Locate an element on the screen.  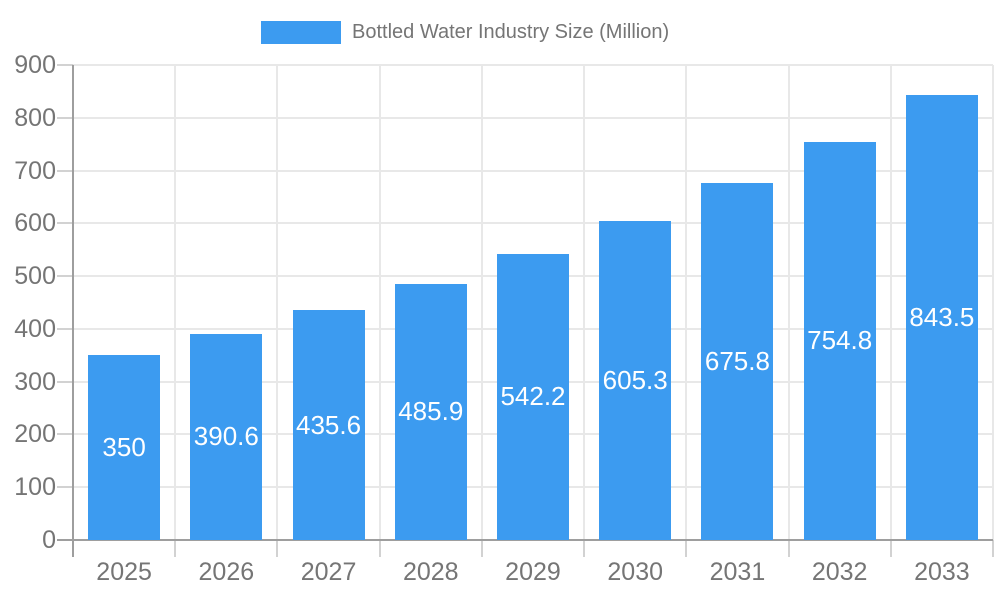
bar-value-label: 542.2 is located at coordinates (533, 396).